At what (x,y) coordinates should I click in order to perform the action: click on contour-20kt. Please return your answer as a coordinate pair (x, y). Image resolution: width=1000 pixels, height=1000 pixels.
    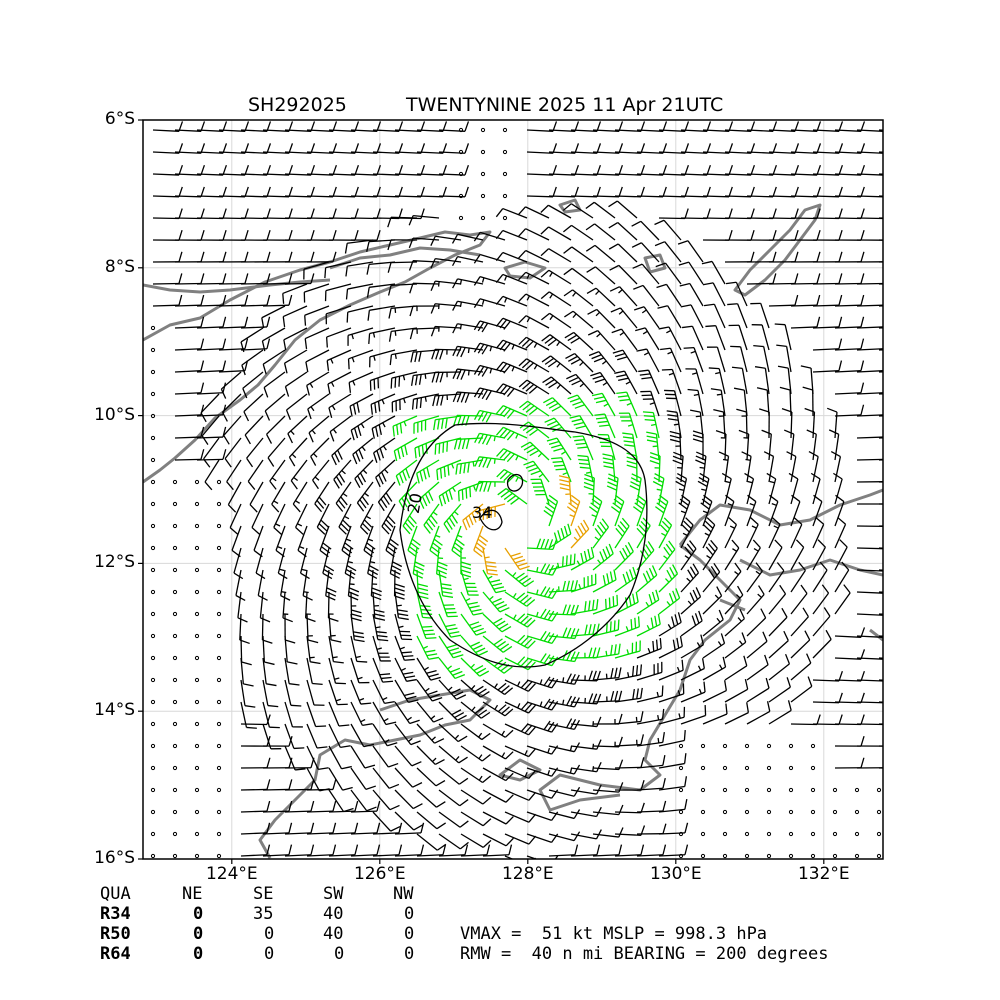
    Looking at the image, I should click on (523, 545).